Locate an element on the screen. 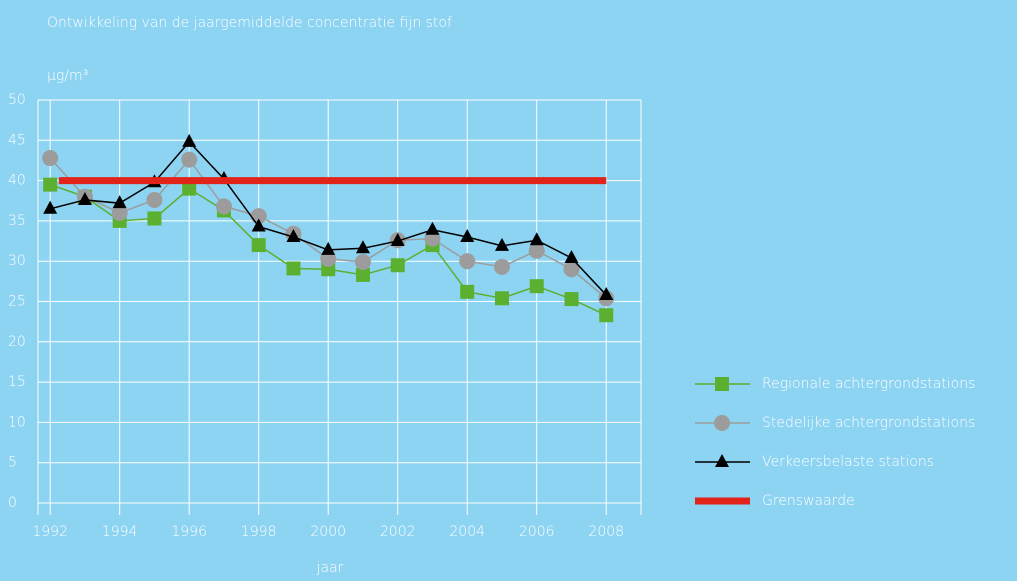 The height and width of the screenshot is (581, 1017). x-axis-label: jaar is located at coordinates (330, 568).